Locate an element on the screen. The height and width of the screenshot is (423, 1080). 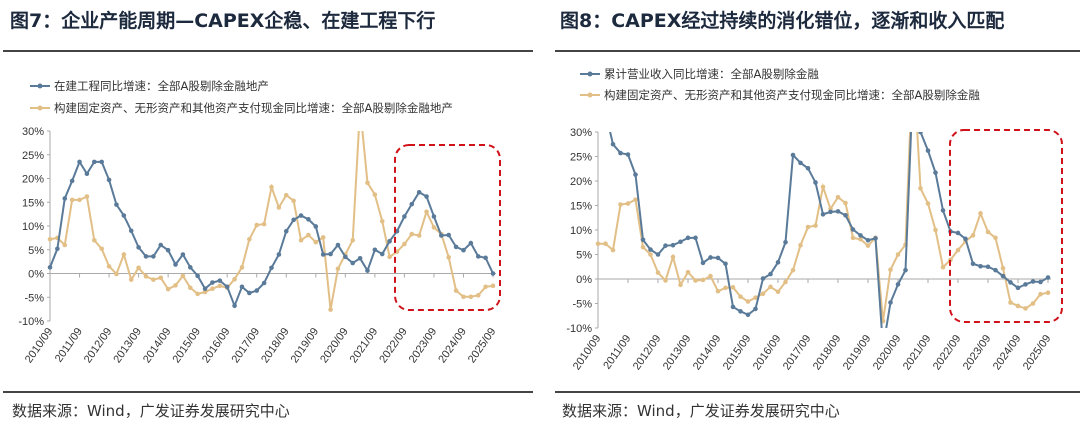
figure-7-source: 数据来源：Wind，广发证券发展研究中心 is located at coordinates (151, 411).